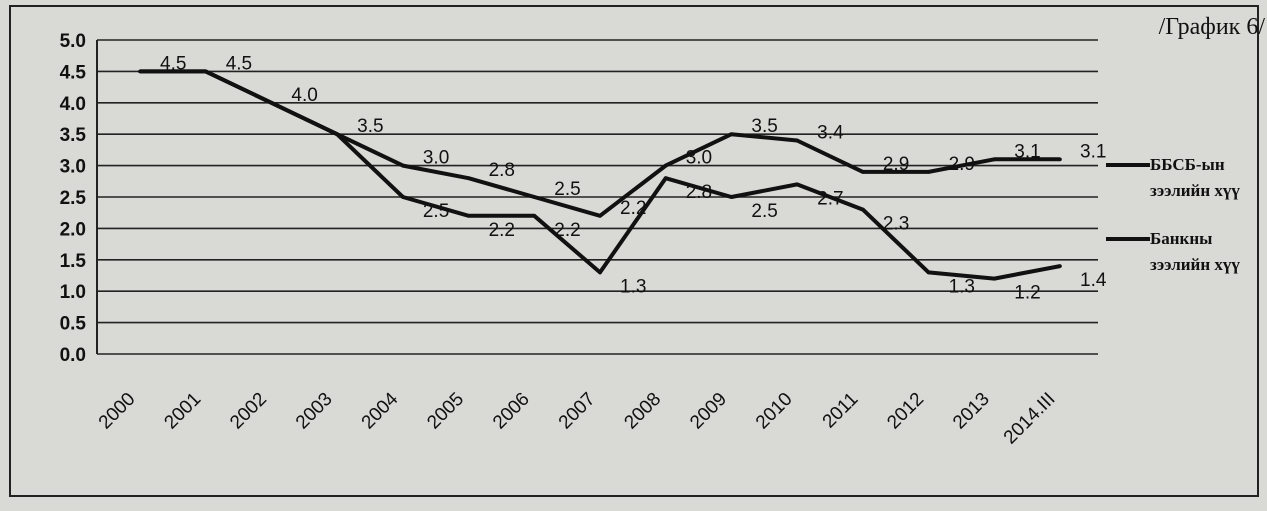 The width and height of the screenshot is (1267, 511). I want to click on x-tick-label: 2012, so click(905, 411).